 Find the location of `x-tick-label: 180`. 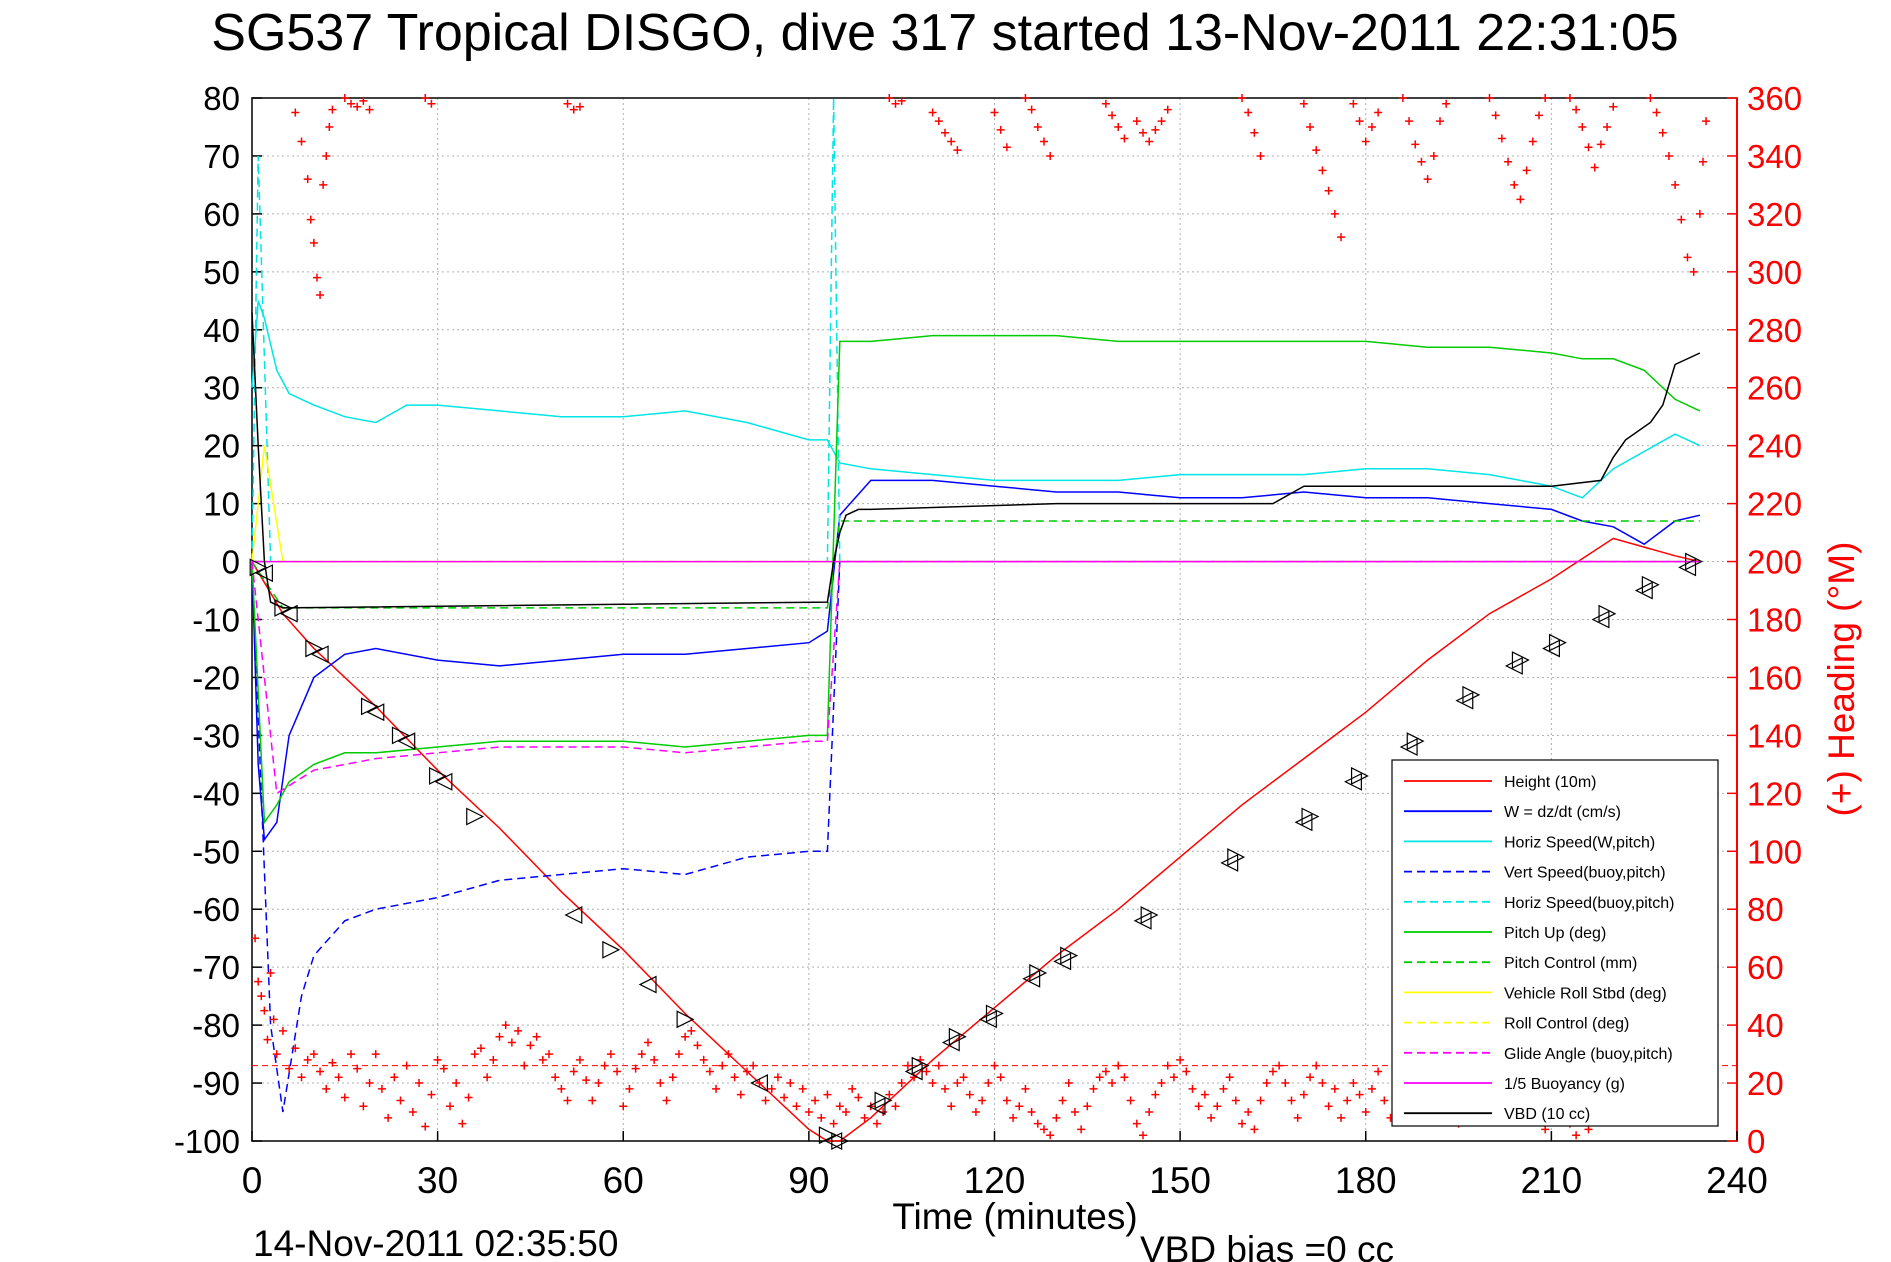

x-tick-label: 180 is located at coordinates (1366, 1180).